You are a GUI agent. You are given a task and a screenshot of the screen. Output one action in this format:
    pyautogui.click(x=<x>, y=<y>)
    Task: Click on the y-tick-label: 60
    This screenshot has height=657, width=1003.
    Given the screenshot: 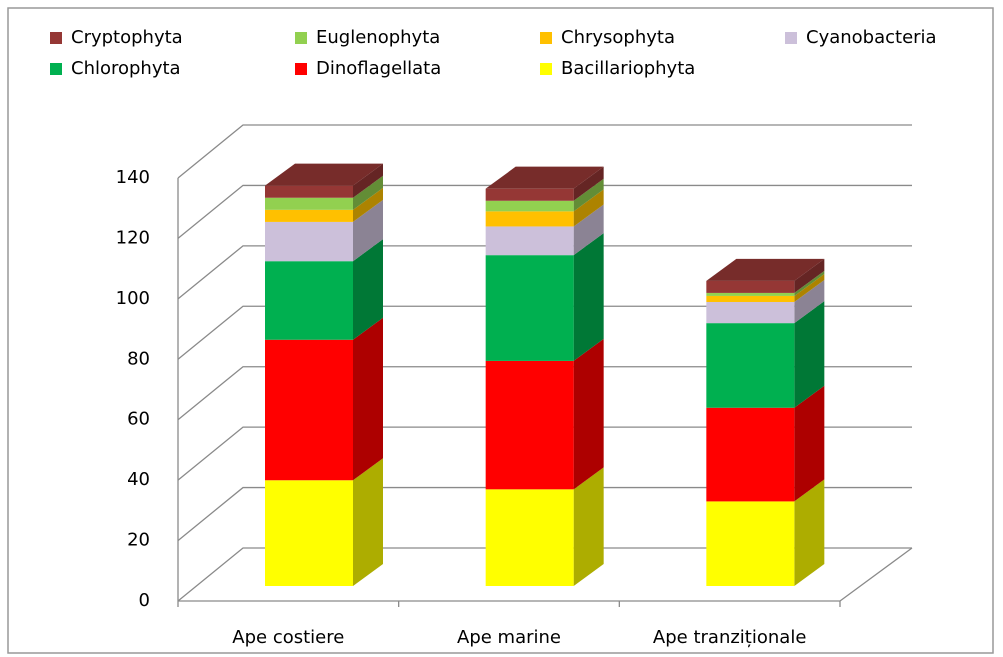 What is the action you would take?
    pyautogui.click(x=138, y=419)
    